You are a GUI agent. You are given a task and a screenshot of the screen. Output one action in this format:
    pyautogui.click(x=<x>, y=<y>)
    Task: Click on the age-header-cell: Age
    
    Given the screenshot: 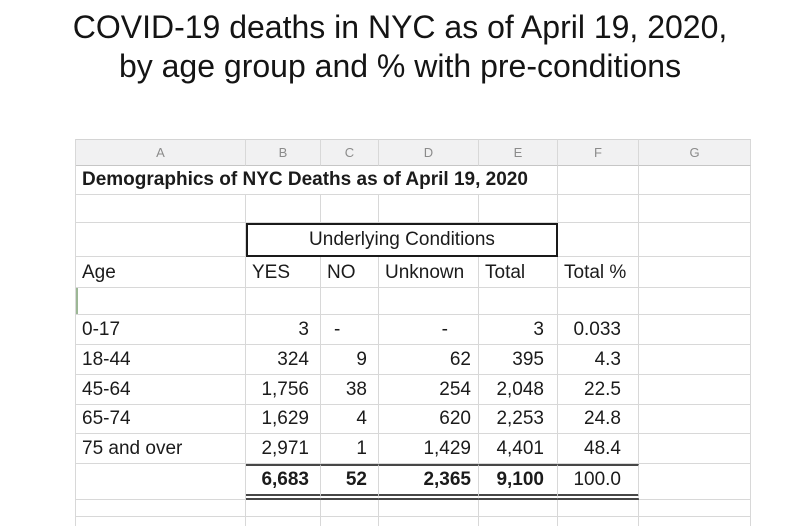 What is the action you would take?
    pyautogui.click(x=161, y=272)
    